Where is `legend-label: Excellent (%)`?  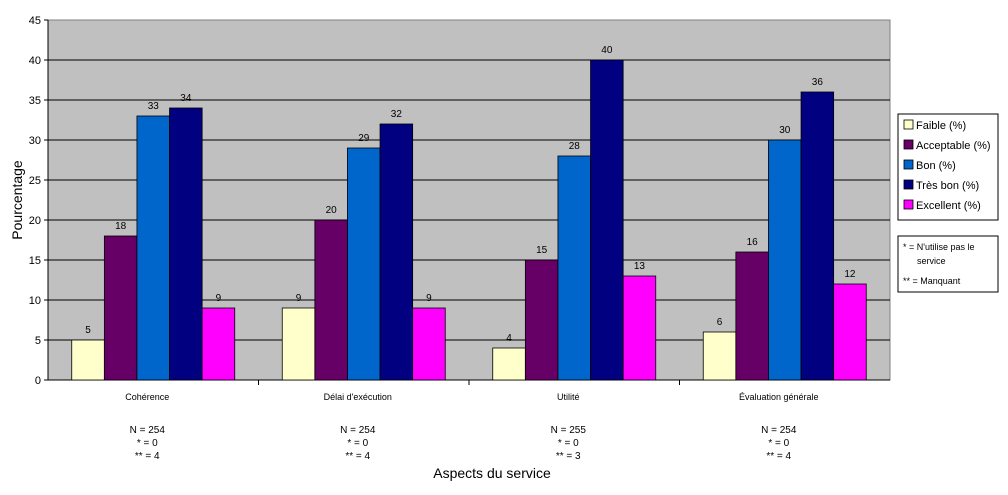 legend-label: Excellent (%) is located at coordinates (948, 206).